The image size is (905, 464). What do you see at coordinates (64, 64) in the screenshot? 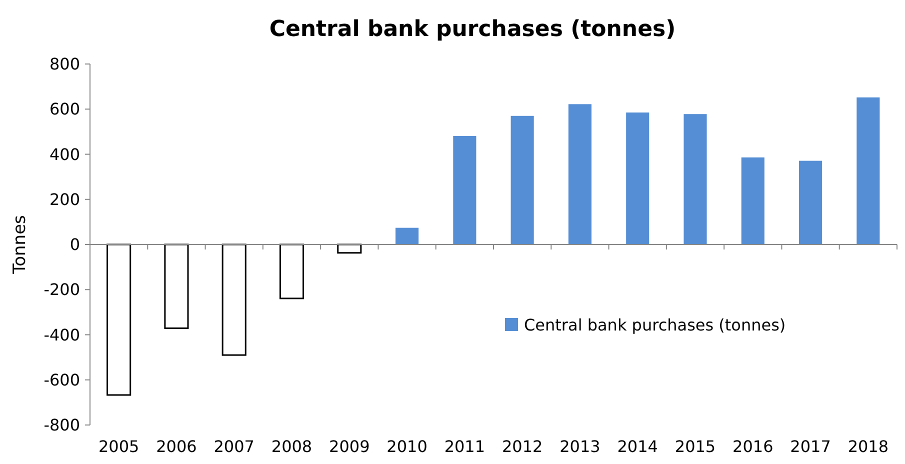
I see `y-tick-label: 800` at bounding box center [64, 64].